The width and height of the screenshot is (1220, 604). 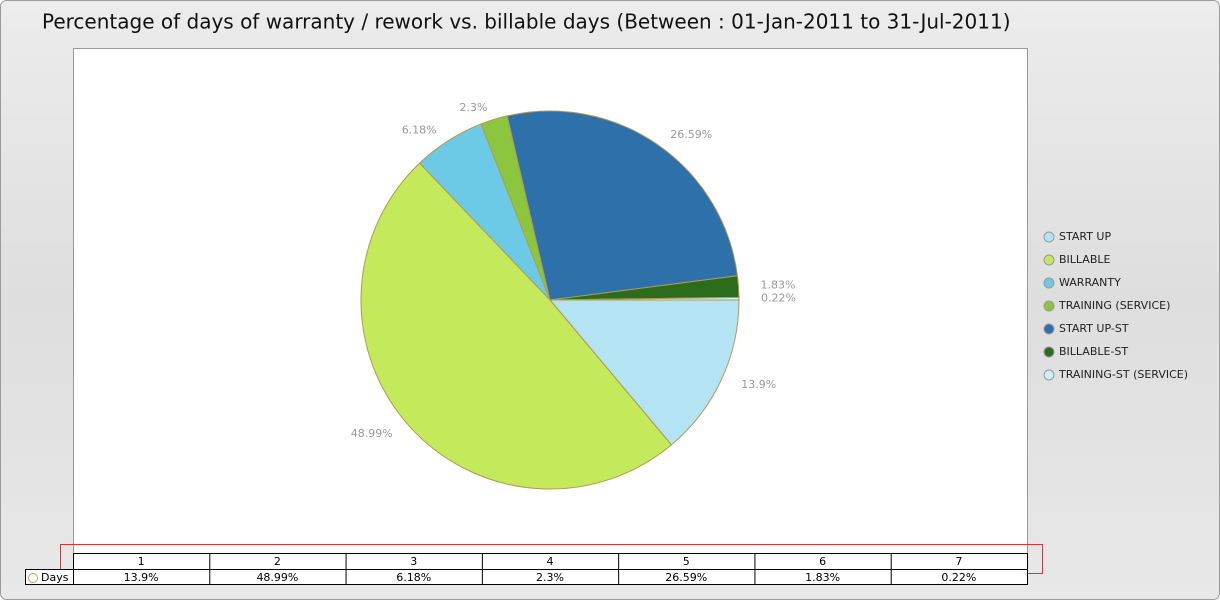 What do you see at coordinates (958, 577) in the screenshot?
I see `table-cell: 0.22%` at bounding box center [958, 577].